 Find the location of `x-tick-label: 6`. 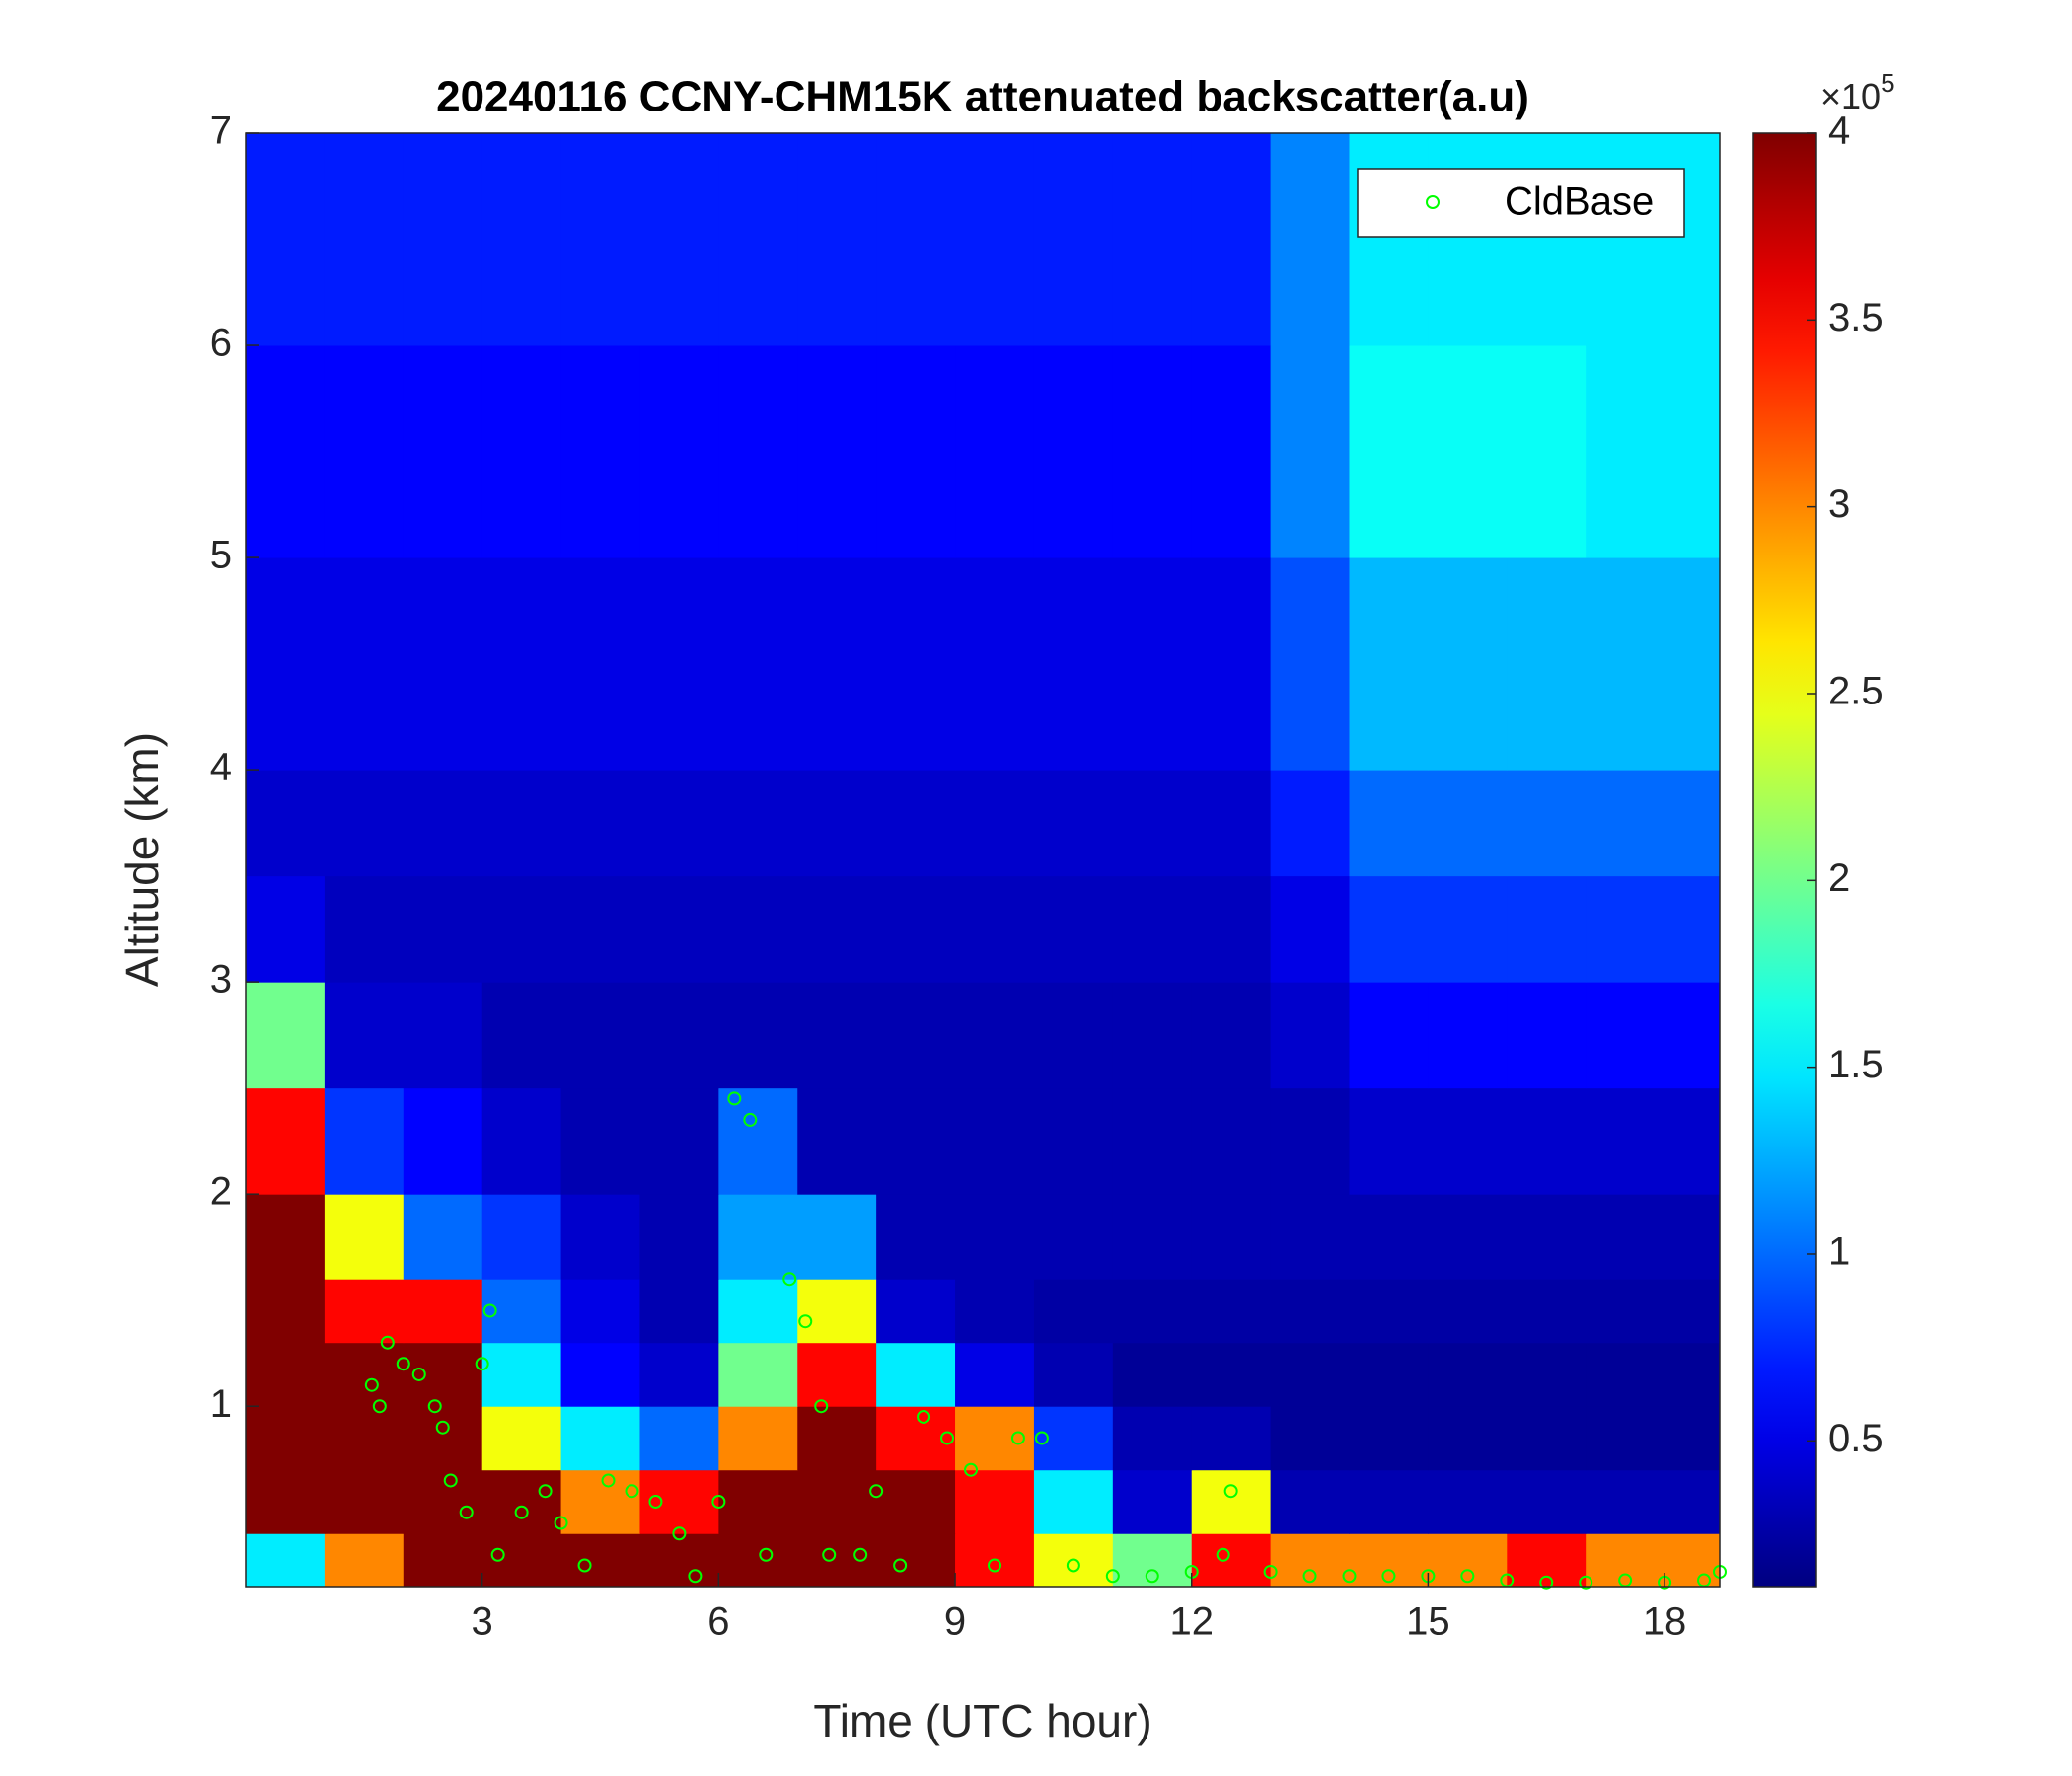

x-tick-label: 6 is located at coordinates (718, 1622).